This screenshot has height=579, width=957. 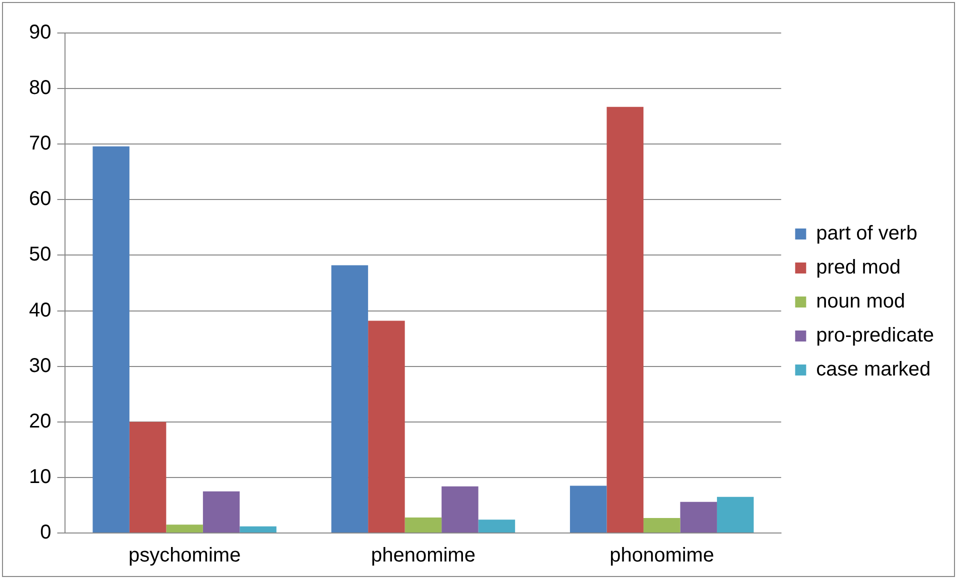 I want to click on x-tick-label: phonomime, so click(x=662, y=555).